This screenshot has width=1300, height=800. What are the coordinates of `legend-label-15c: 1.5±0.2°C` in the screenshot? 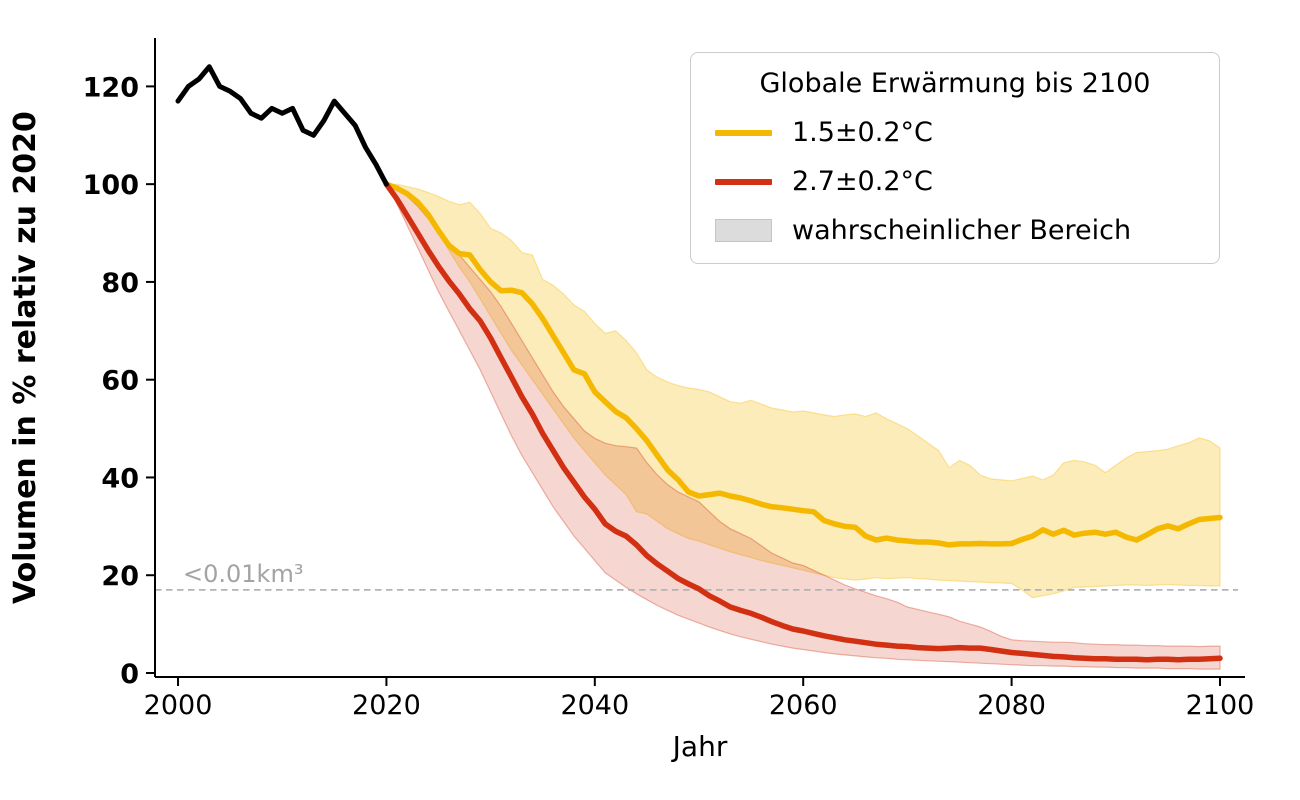 It's located at (862, 132).